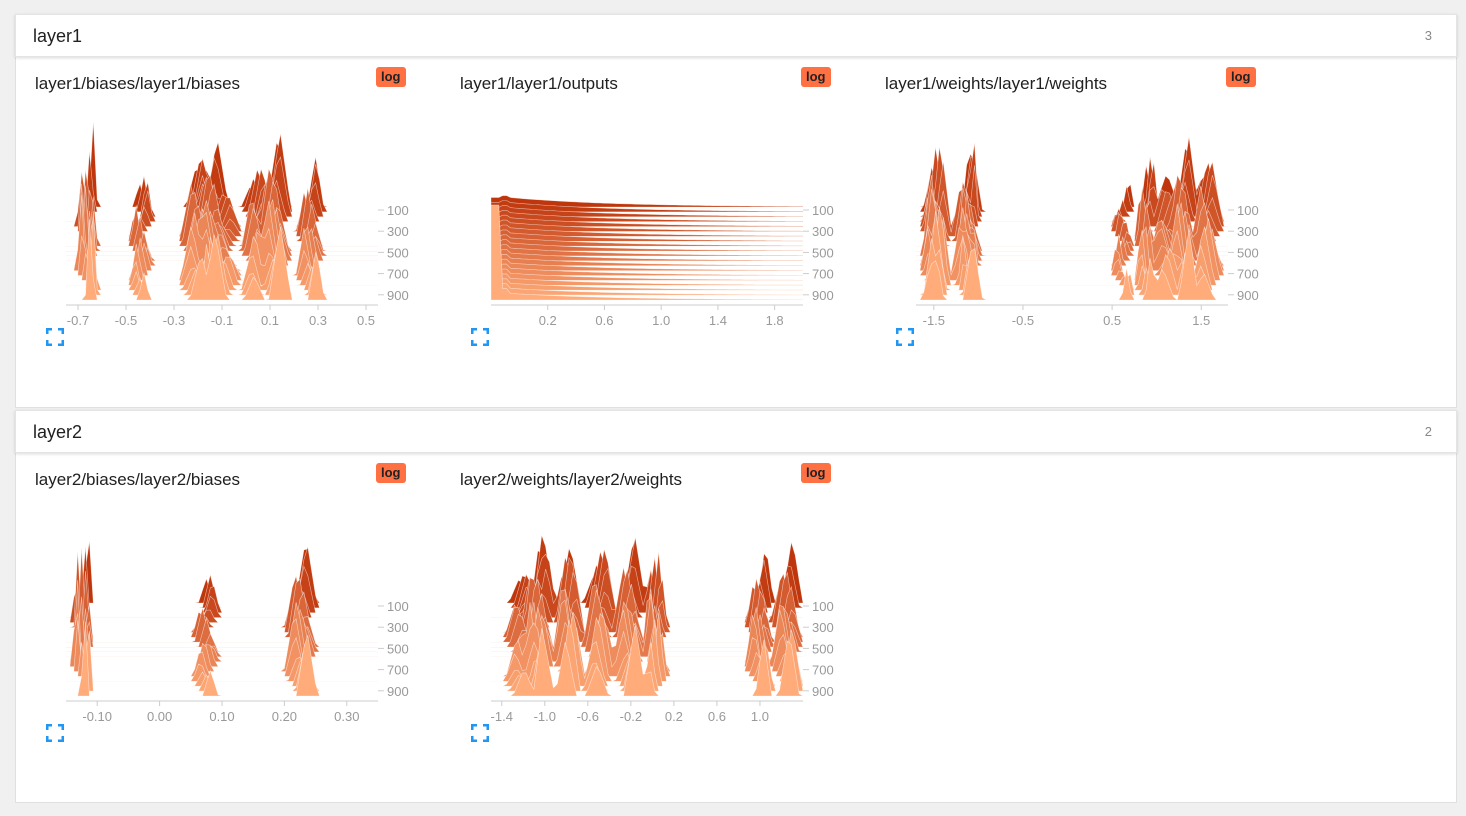 This screenshot has height=816, width=1466. Describe the element at coordinates (588, 716) in the screenshot. I see `x-tick-label: -0.6` at that location.